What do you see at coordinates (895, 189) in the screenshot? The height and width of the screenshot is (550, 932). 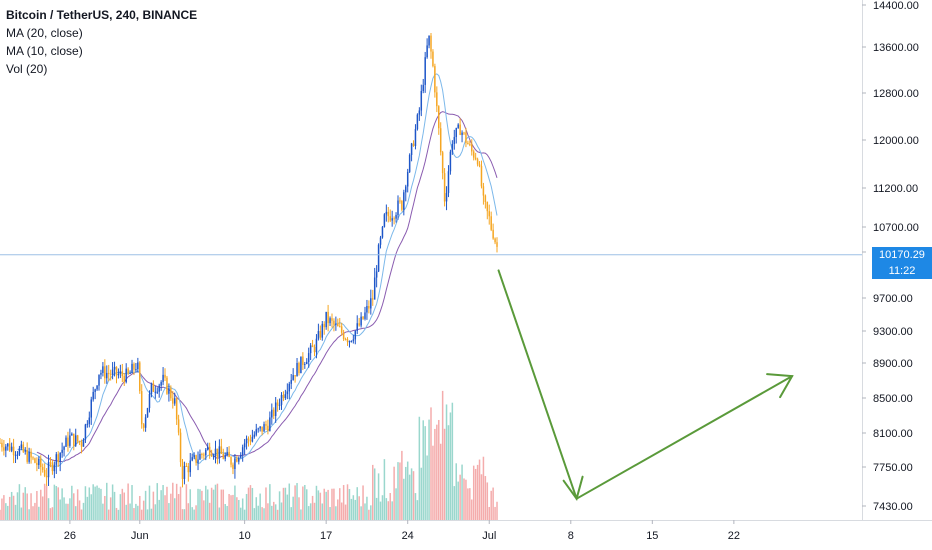 I see `price-tick-label: 11200.00` at bounding box center [895, 189].